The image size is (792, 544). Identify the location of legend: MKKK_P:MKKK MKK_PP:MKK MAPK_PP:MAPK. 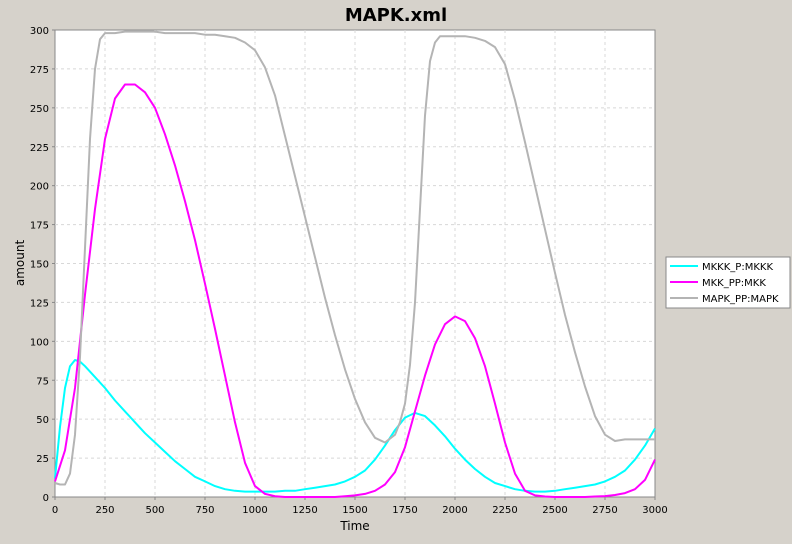
(728, 282).